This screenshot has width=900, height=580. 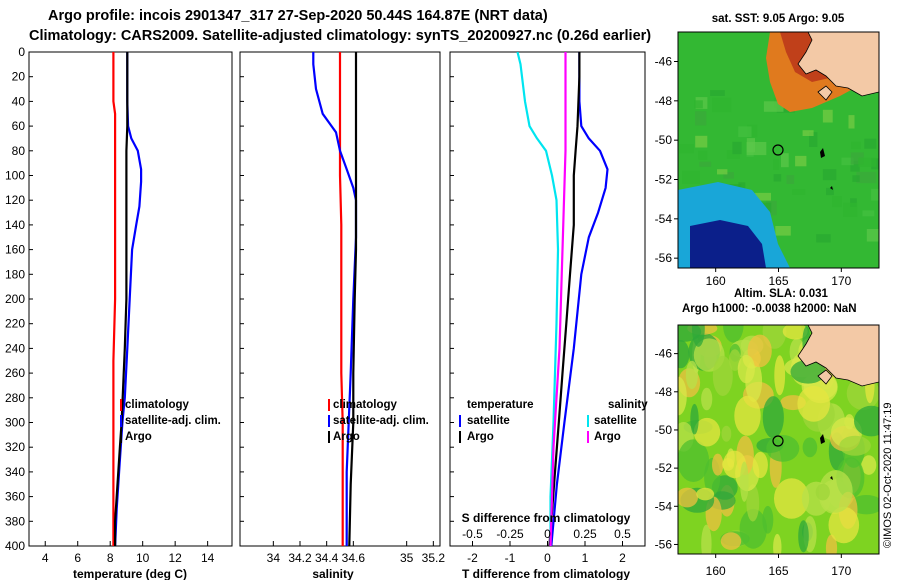 I want to click on depth-tick-label: 280, so click(x=15, y=398).